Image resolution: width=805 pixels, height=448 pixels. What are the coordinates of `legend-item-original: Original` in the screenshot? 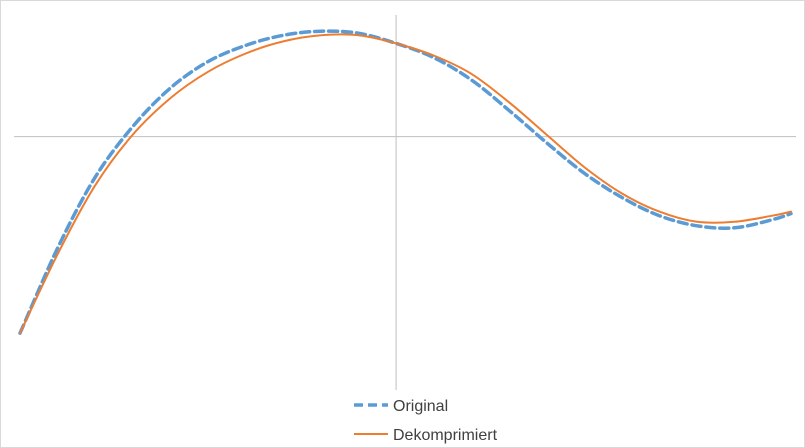 It's located at (401, 406).